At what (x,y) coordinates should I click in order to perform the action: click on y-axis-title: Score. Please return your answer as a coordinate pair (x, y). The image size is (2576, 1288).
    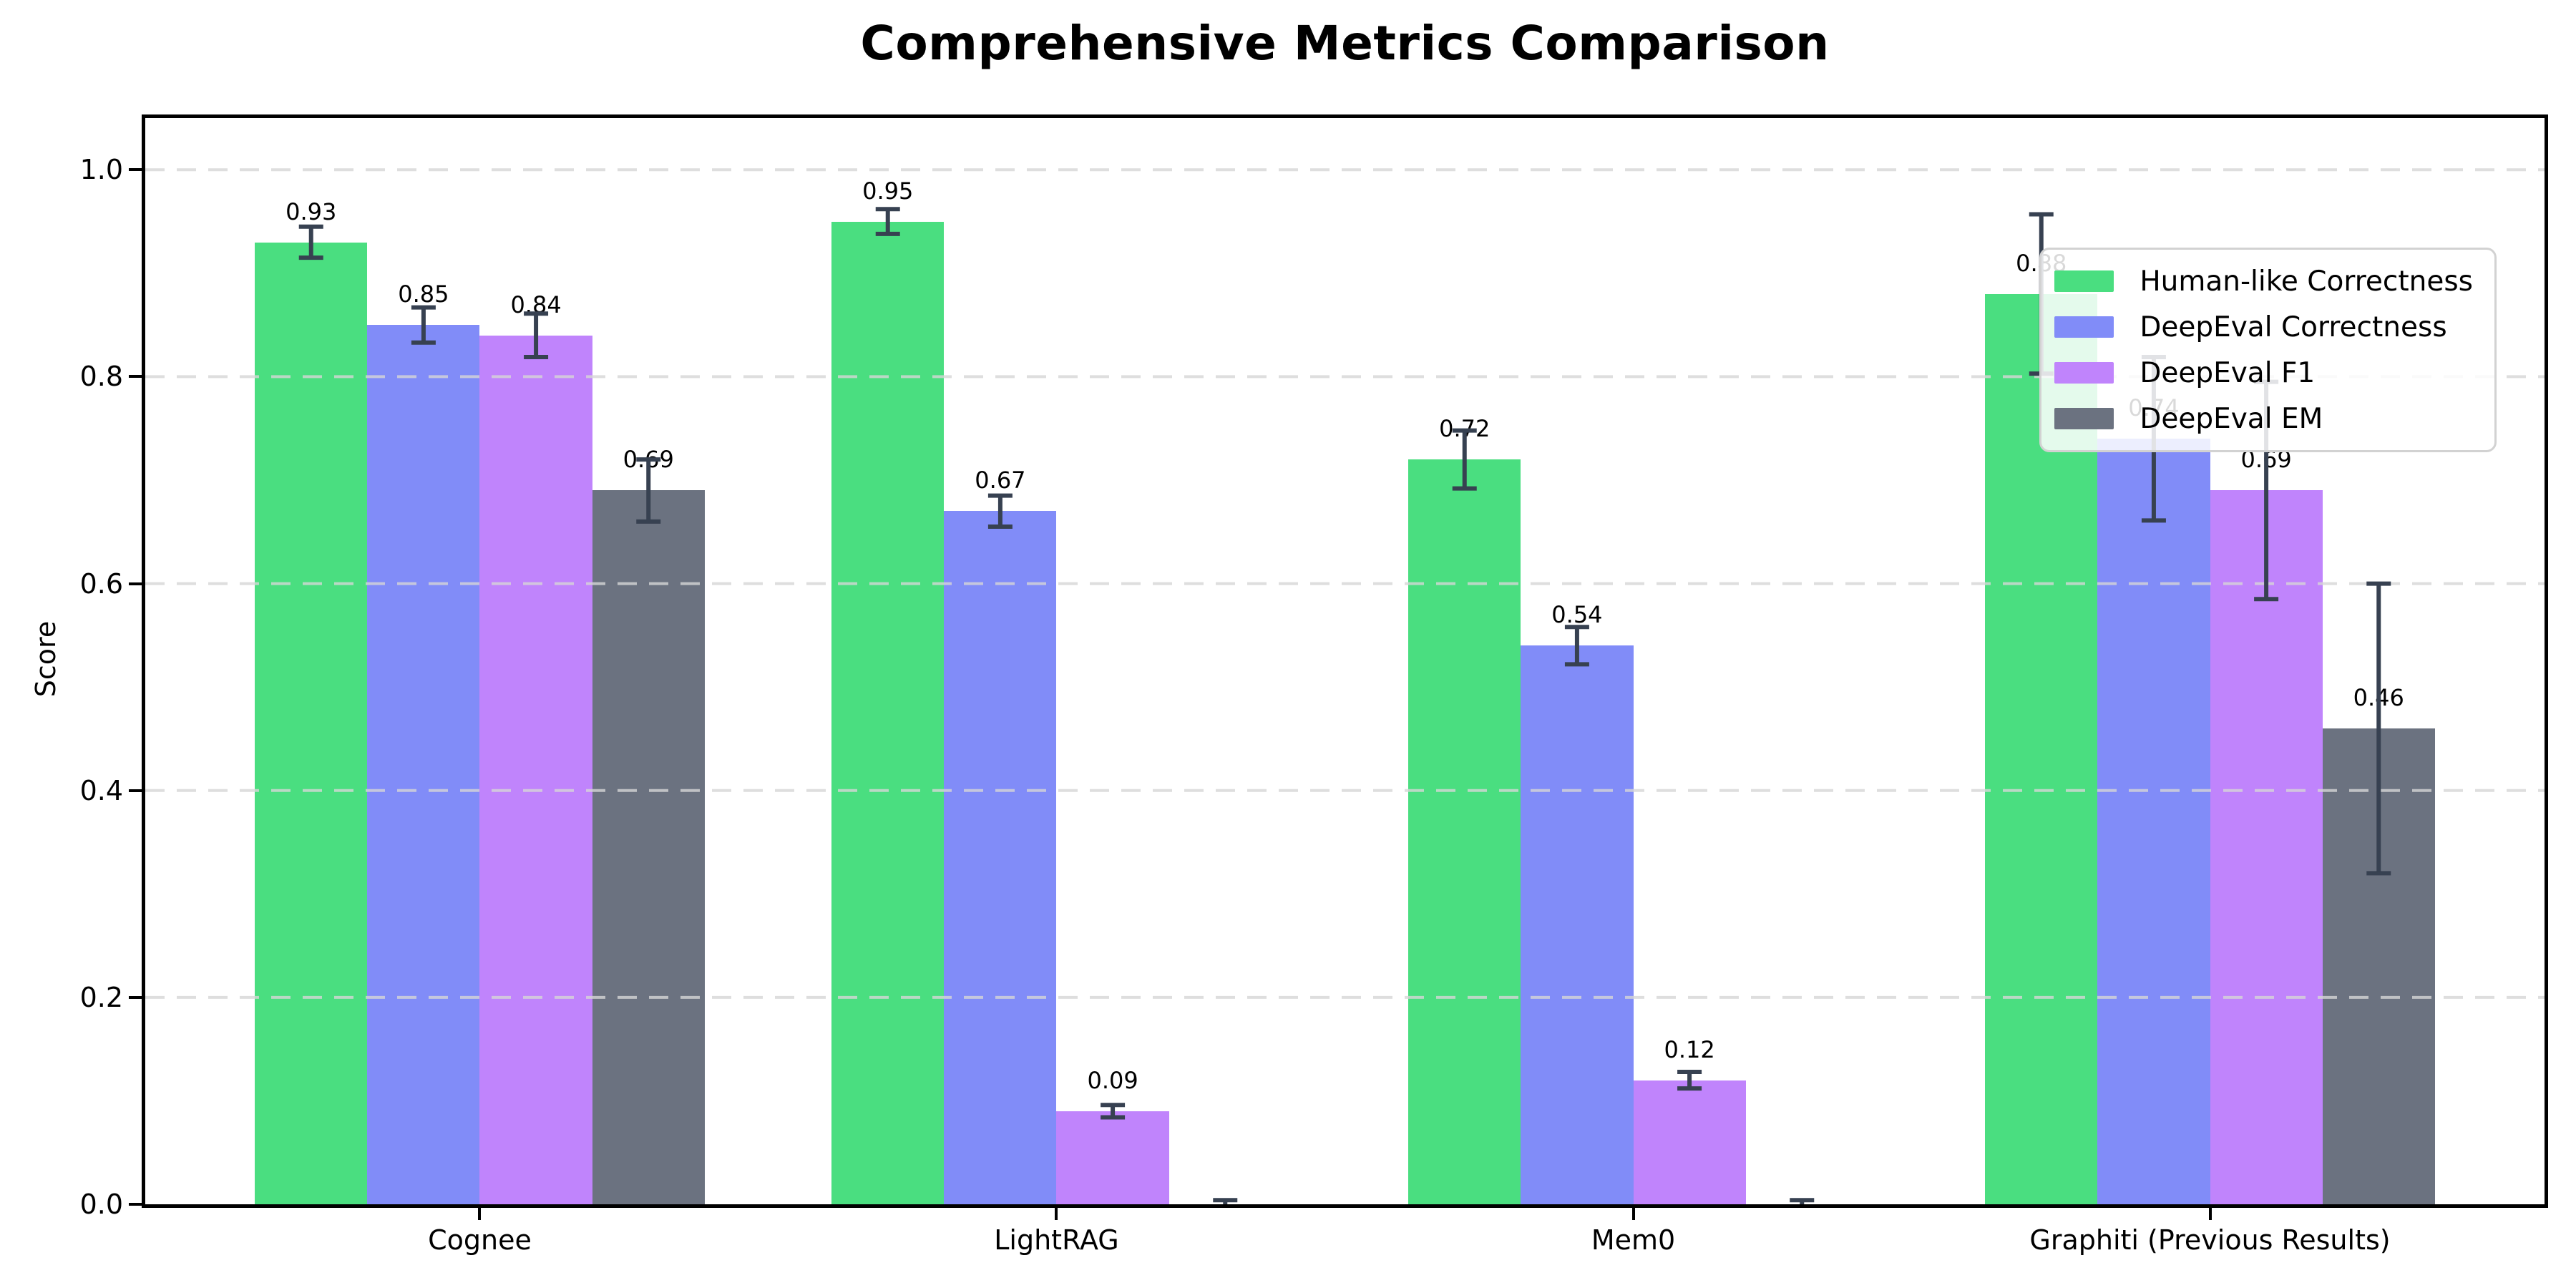
    Looking at the image, I should click on (46, 659).